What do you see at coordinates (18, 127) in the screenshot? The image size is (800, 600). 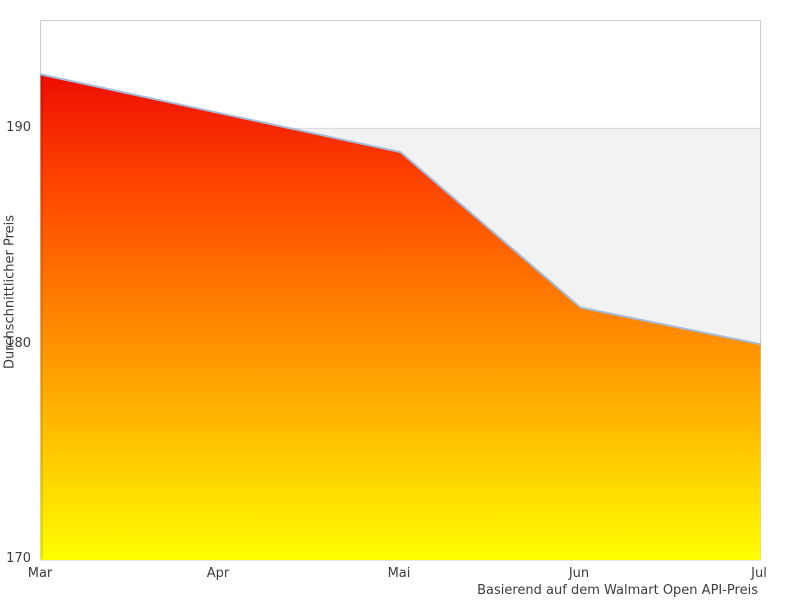 I see `y-tick-label-190: 190` at bounding box center [18, 127].